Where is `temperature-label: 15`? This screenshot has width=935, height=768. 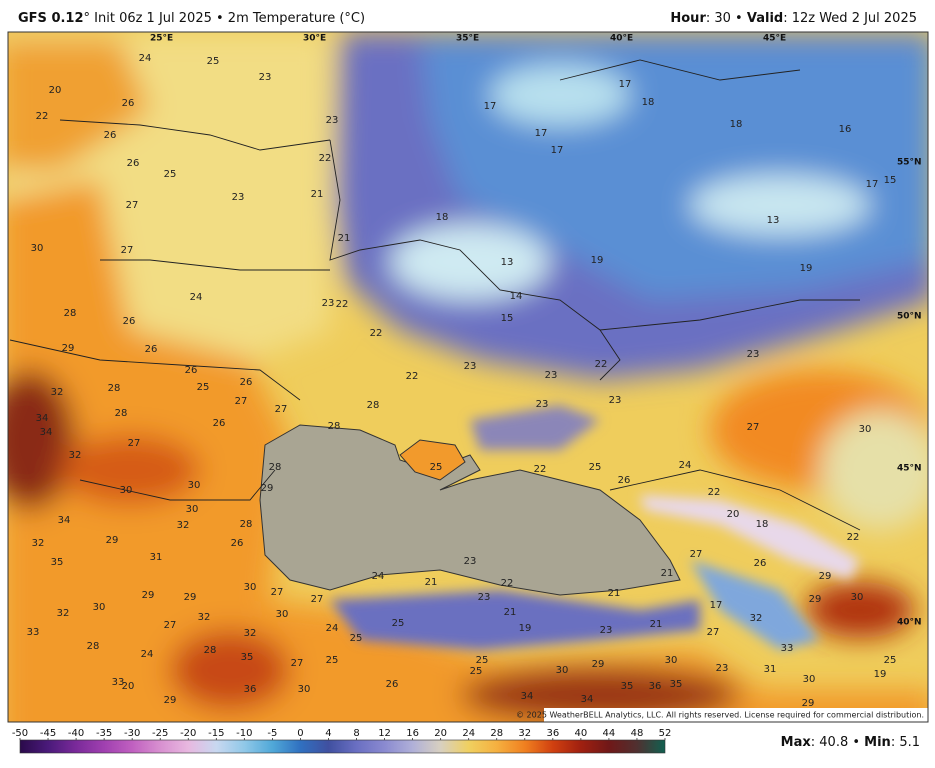
temperature-label: 15 is located at coordinates (890, 180).